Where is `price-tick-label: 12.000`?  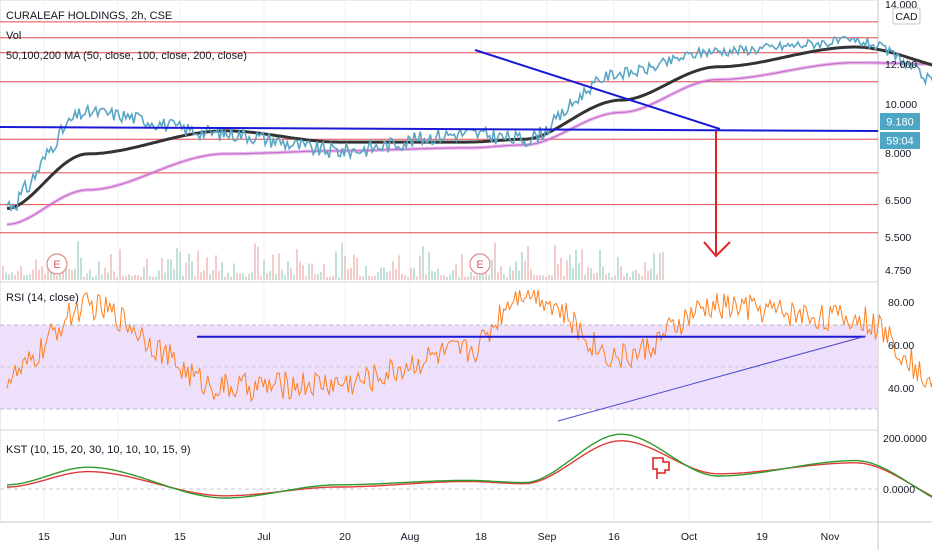 price-tick-label: 12.000 is located at coordinates (901, 65).